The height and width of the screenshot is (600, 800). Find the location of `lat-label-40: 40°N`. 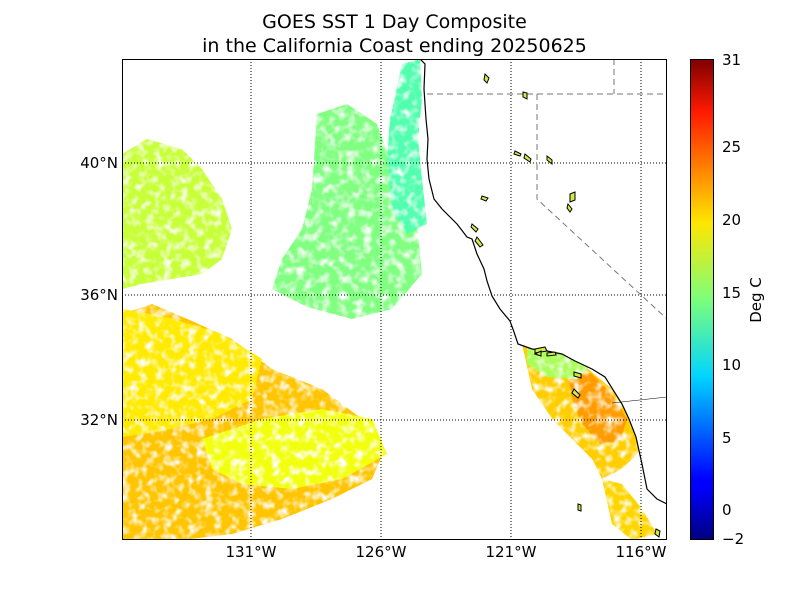

lat-label-40: 40°N is located at coordinates (99, 163).